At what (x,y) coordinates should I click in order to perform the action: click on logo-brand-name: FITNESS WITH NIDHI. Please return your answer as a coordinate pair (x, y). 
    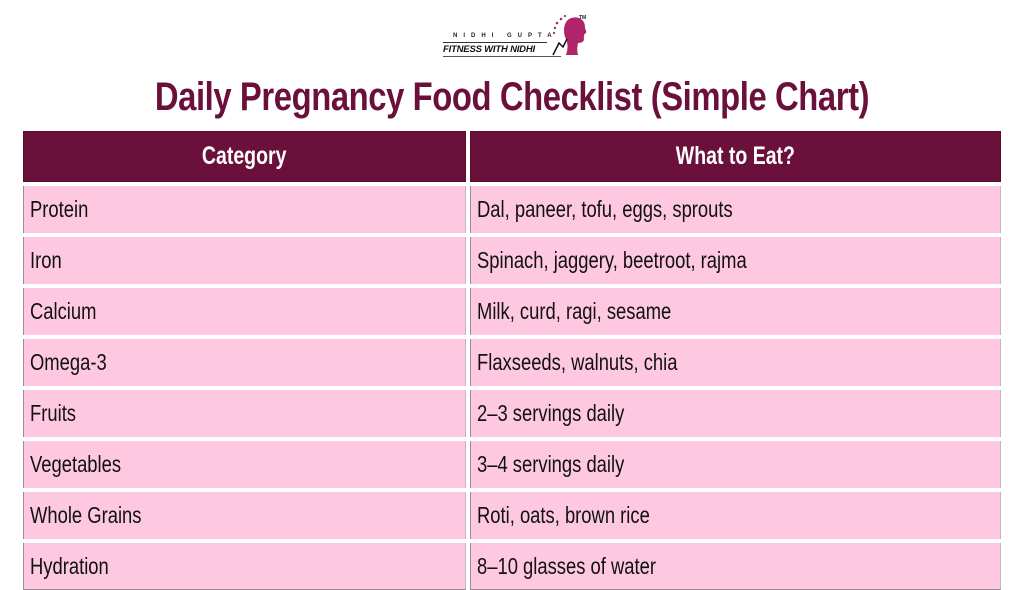
    Looking at the image, I should click on (489, 49).